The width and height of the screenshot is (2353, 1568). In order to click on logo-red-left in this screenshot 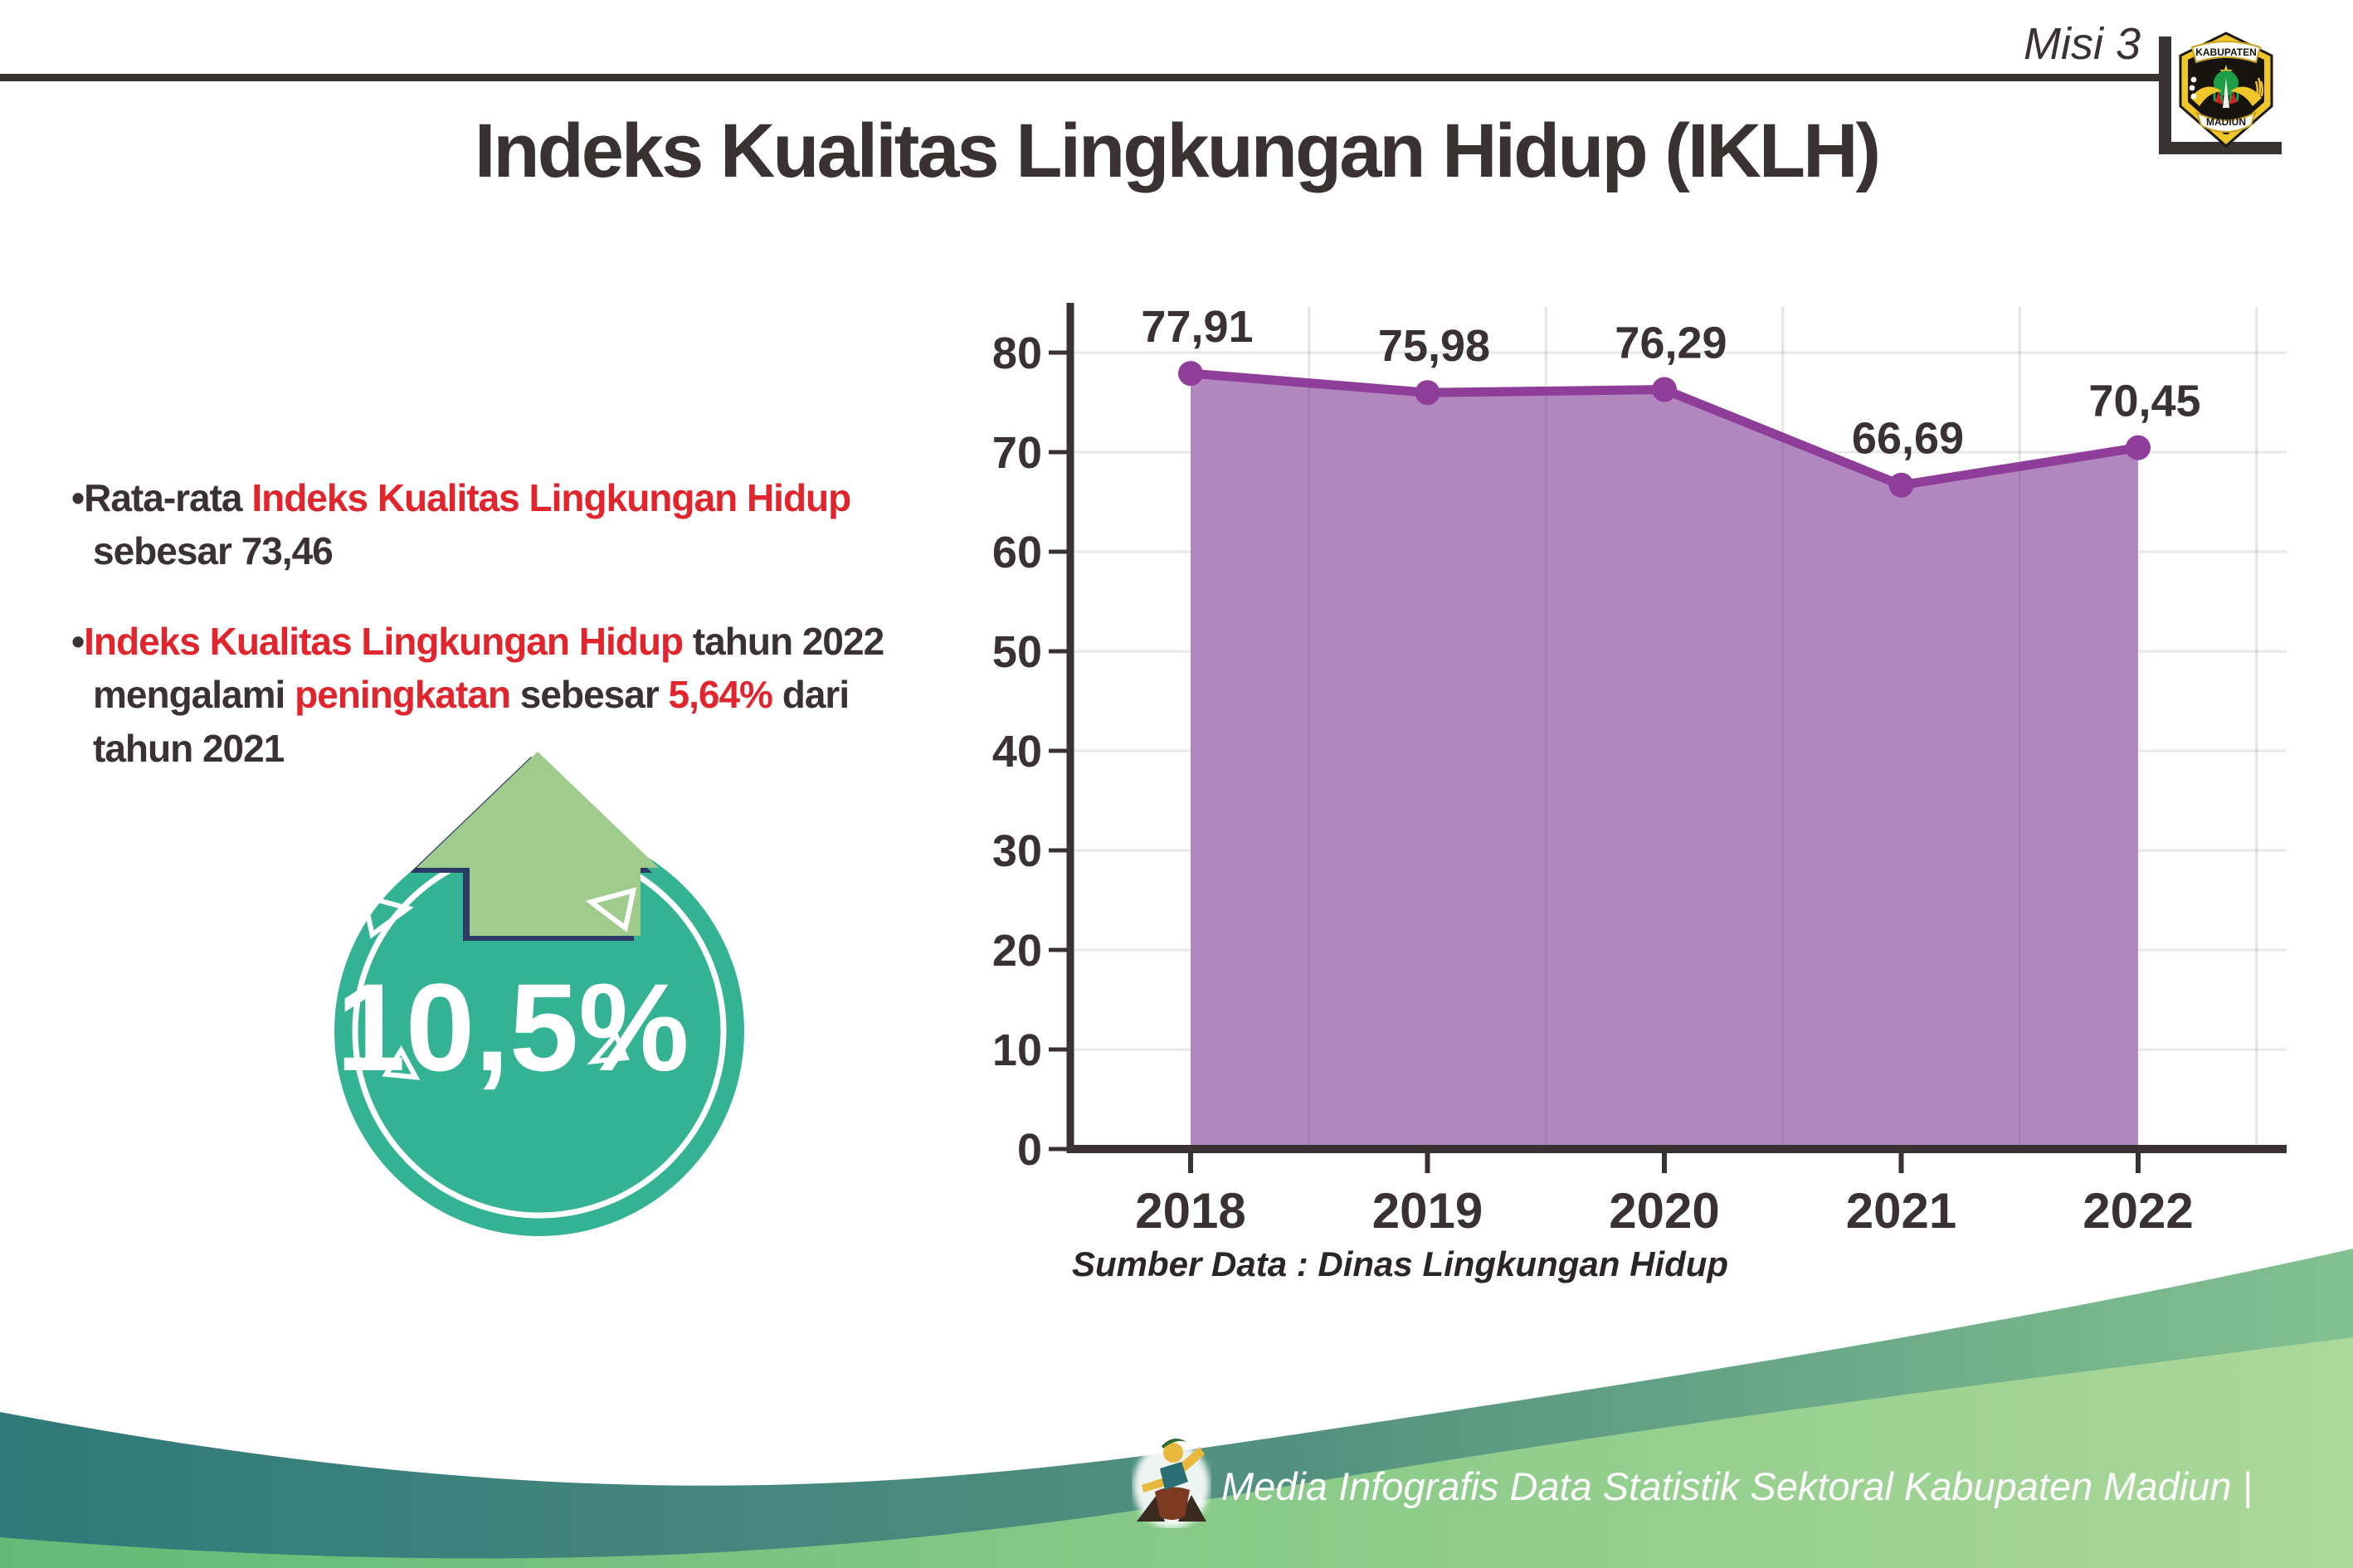, I will do `click(2219, 98)`.